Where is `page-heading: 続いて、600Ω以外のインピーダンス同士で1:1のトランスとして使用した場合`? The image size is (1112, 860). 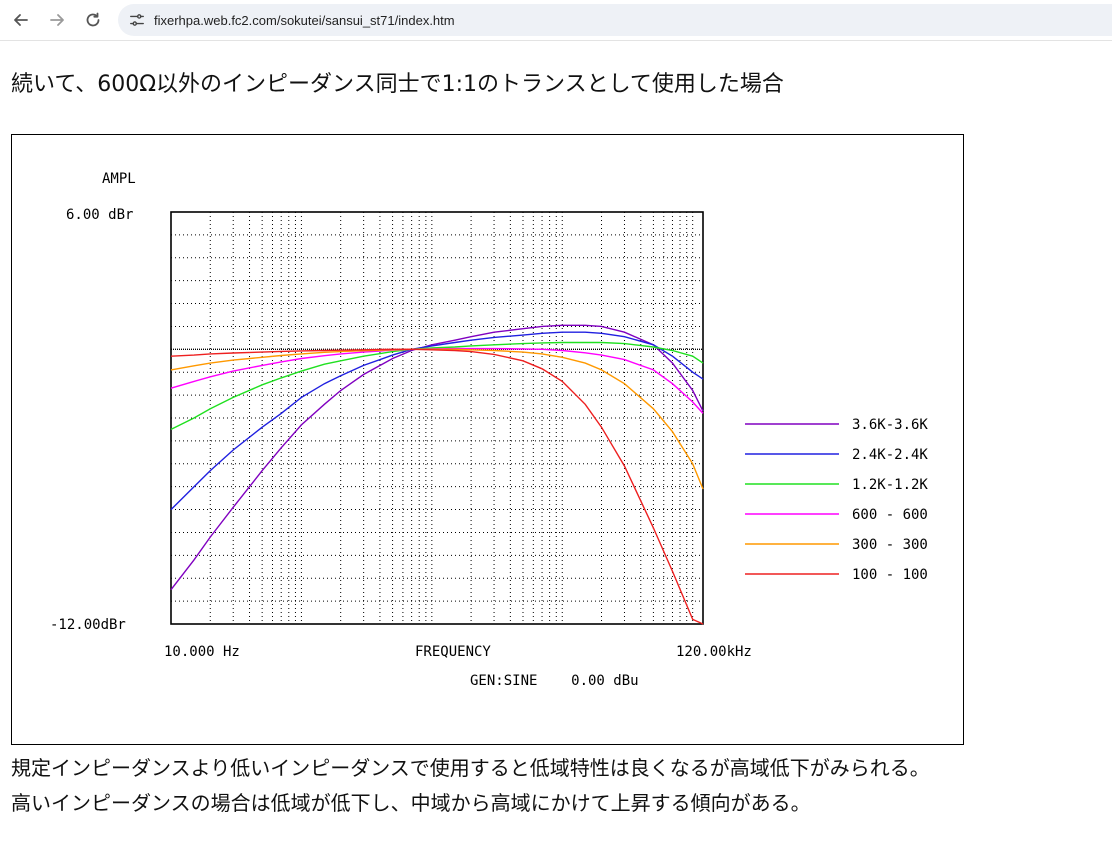 page-heading: 続いて、600Ω以外のインピーダンス同士で1:1のトランスとして使用した場合 is located at coordinates (397, 84).